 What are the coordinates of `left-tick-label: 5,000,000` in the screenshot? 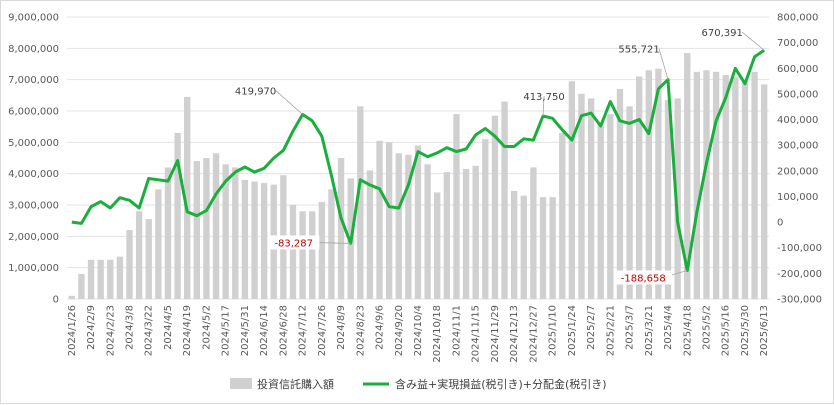 It's located at (33, 143).